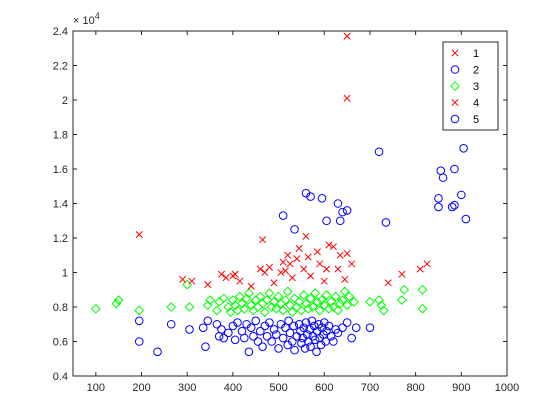 The image size is (560, 420). Describe the element at coordinates (470, 86) in the screenshot. I see `legend: 1 2 3 4 5` at that location.